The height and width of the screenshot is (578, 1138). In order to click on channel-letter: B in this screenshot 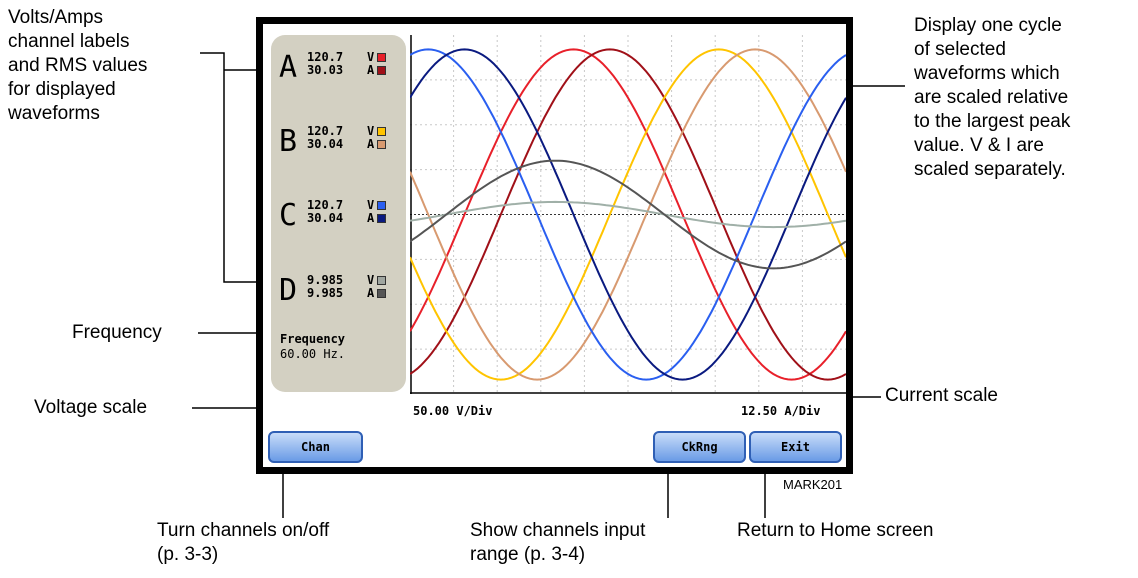, I will do `click(288, 141)`.